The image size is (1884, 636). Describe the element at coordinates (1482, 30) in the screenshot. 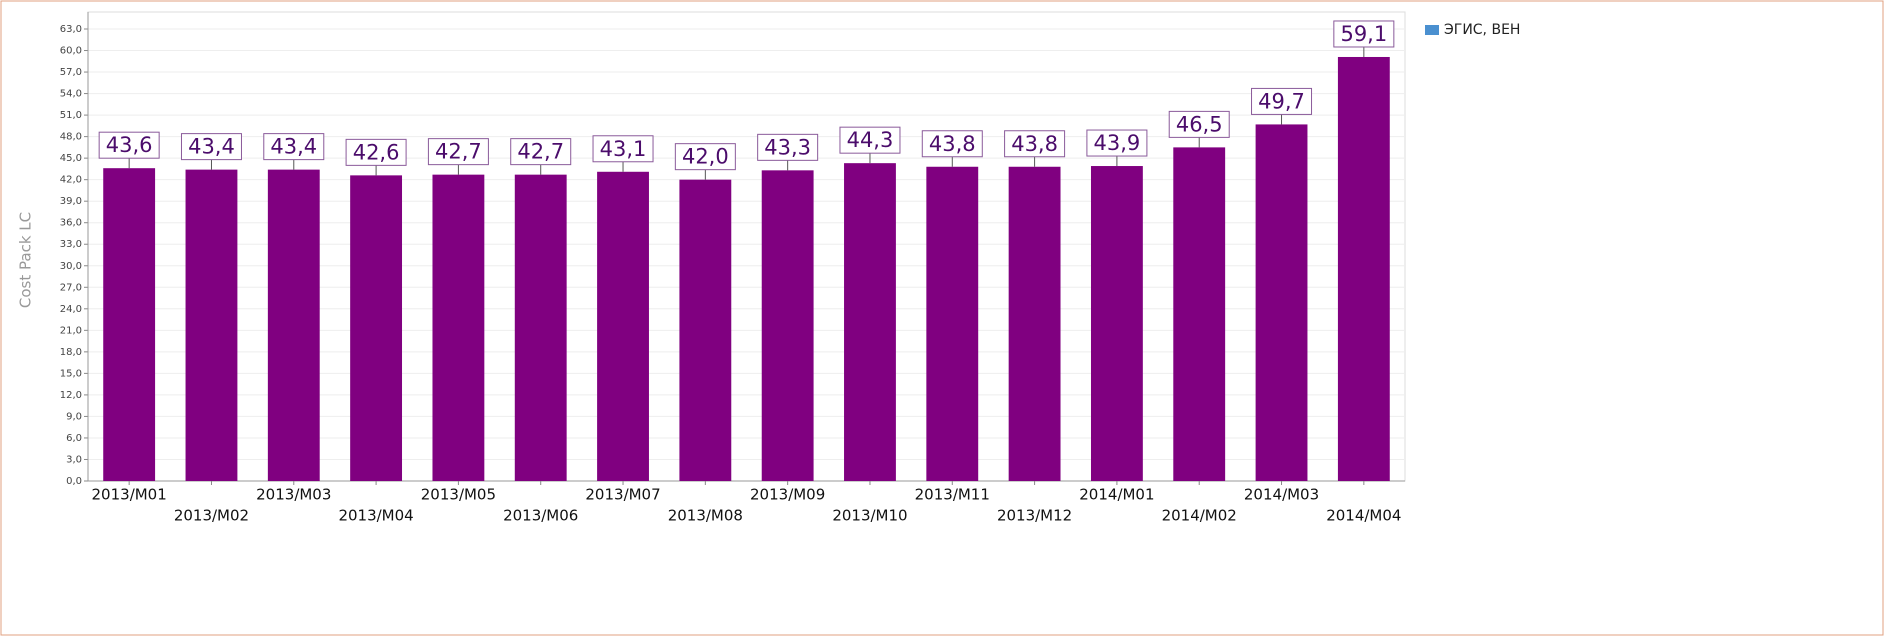

I see `legend-label: ЭГИС, ВЕН` at that location.